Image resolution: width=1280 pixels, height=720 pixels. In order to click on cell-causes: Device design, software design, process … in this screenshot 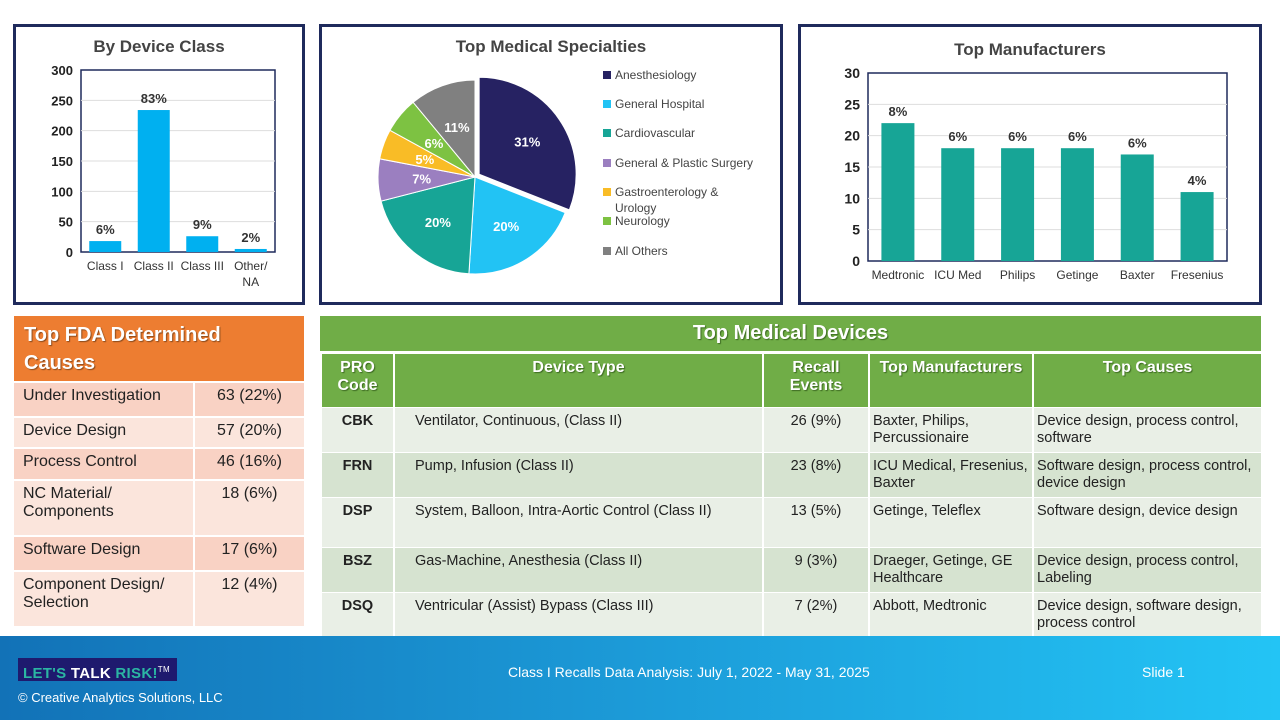, I will do `click(1146, 614)`.